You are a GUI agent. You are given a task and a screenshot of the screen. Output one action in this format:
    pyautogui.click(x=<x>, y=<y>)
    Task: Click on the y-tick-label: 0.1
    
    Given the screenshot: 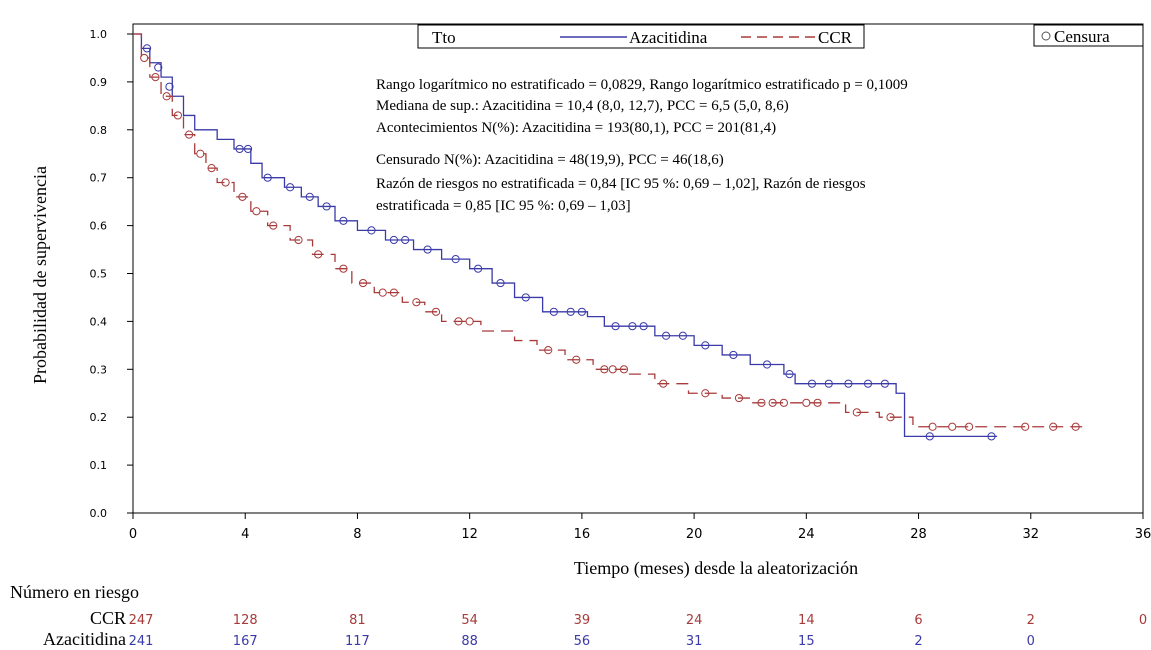 What is the action you would take?
    pyautogui.click(x=99, y=465)
    